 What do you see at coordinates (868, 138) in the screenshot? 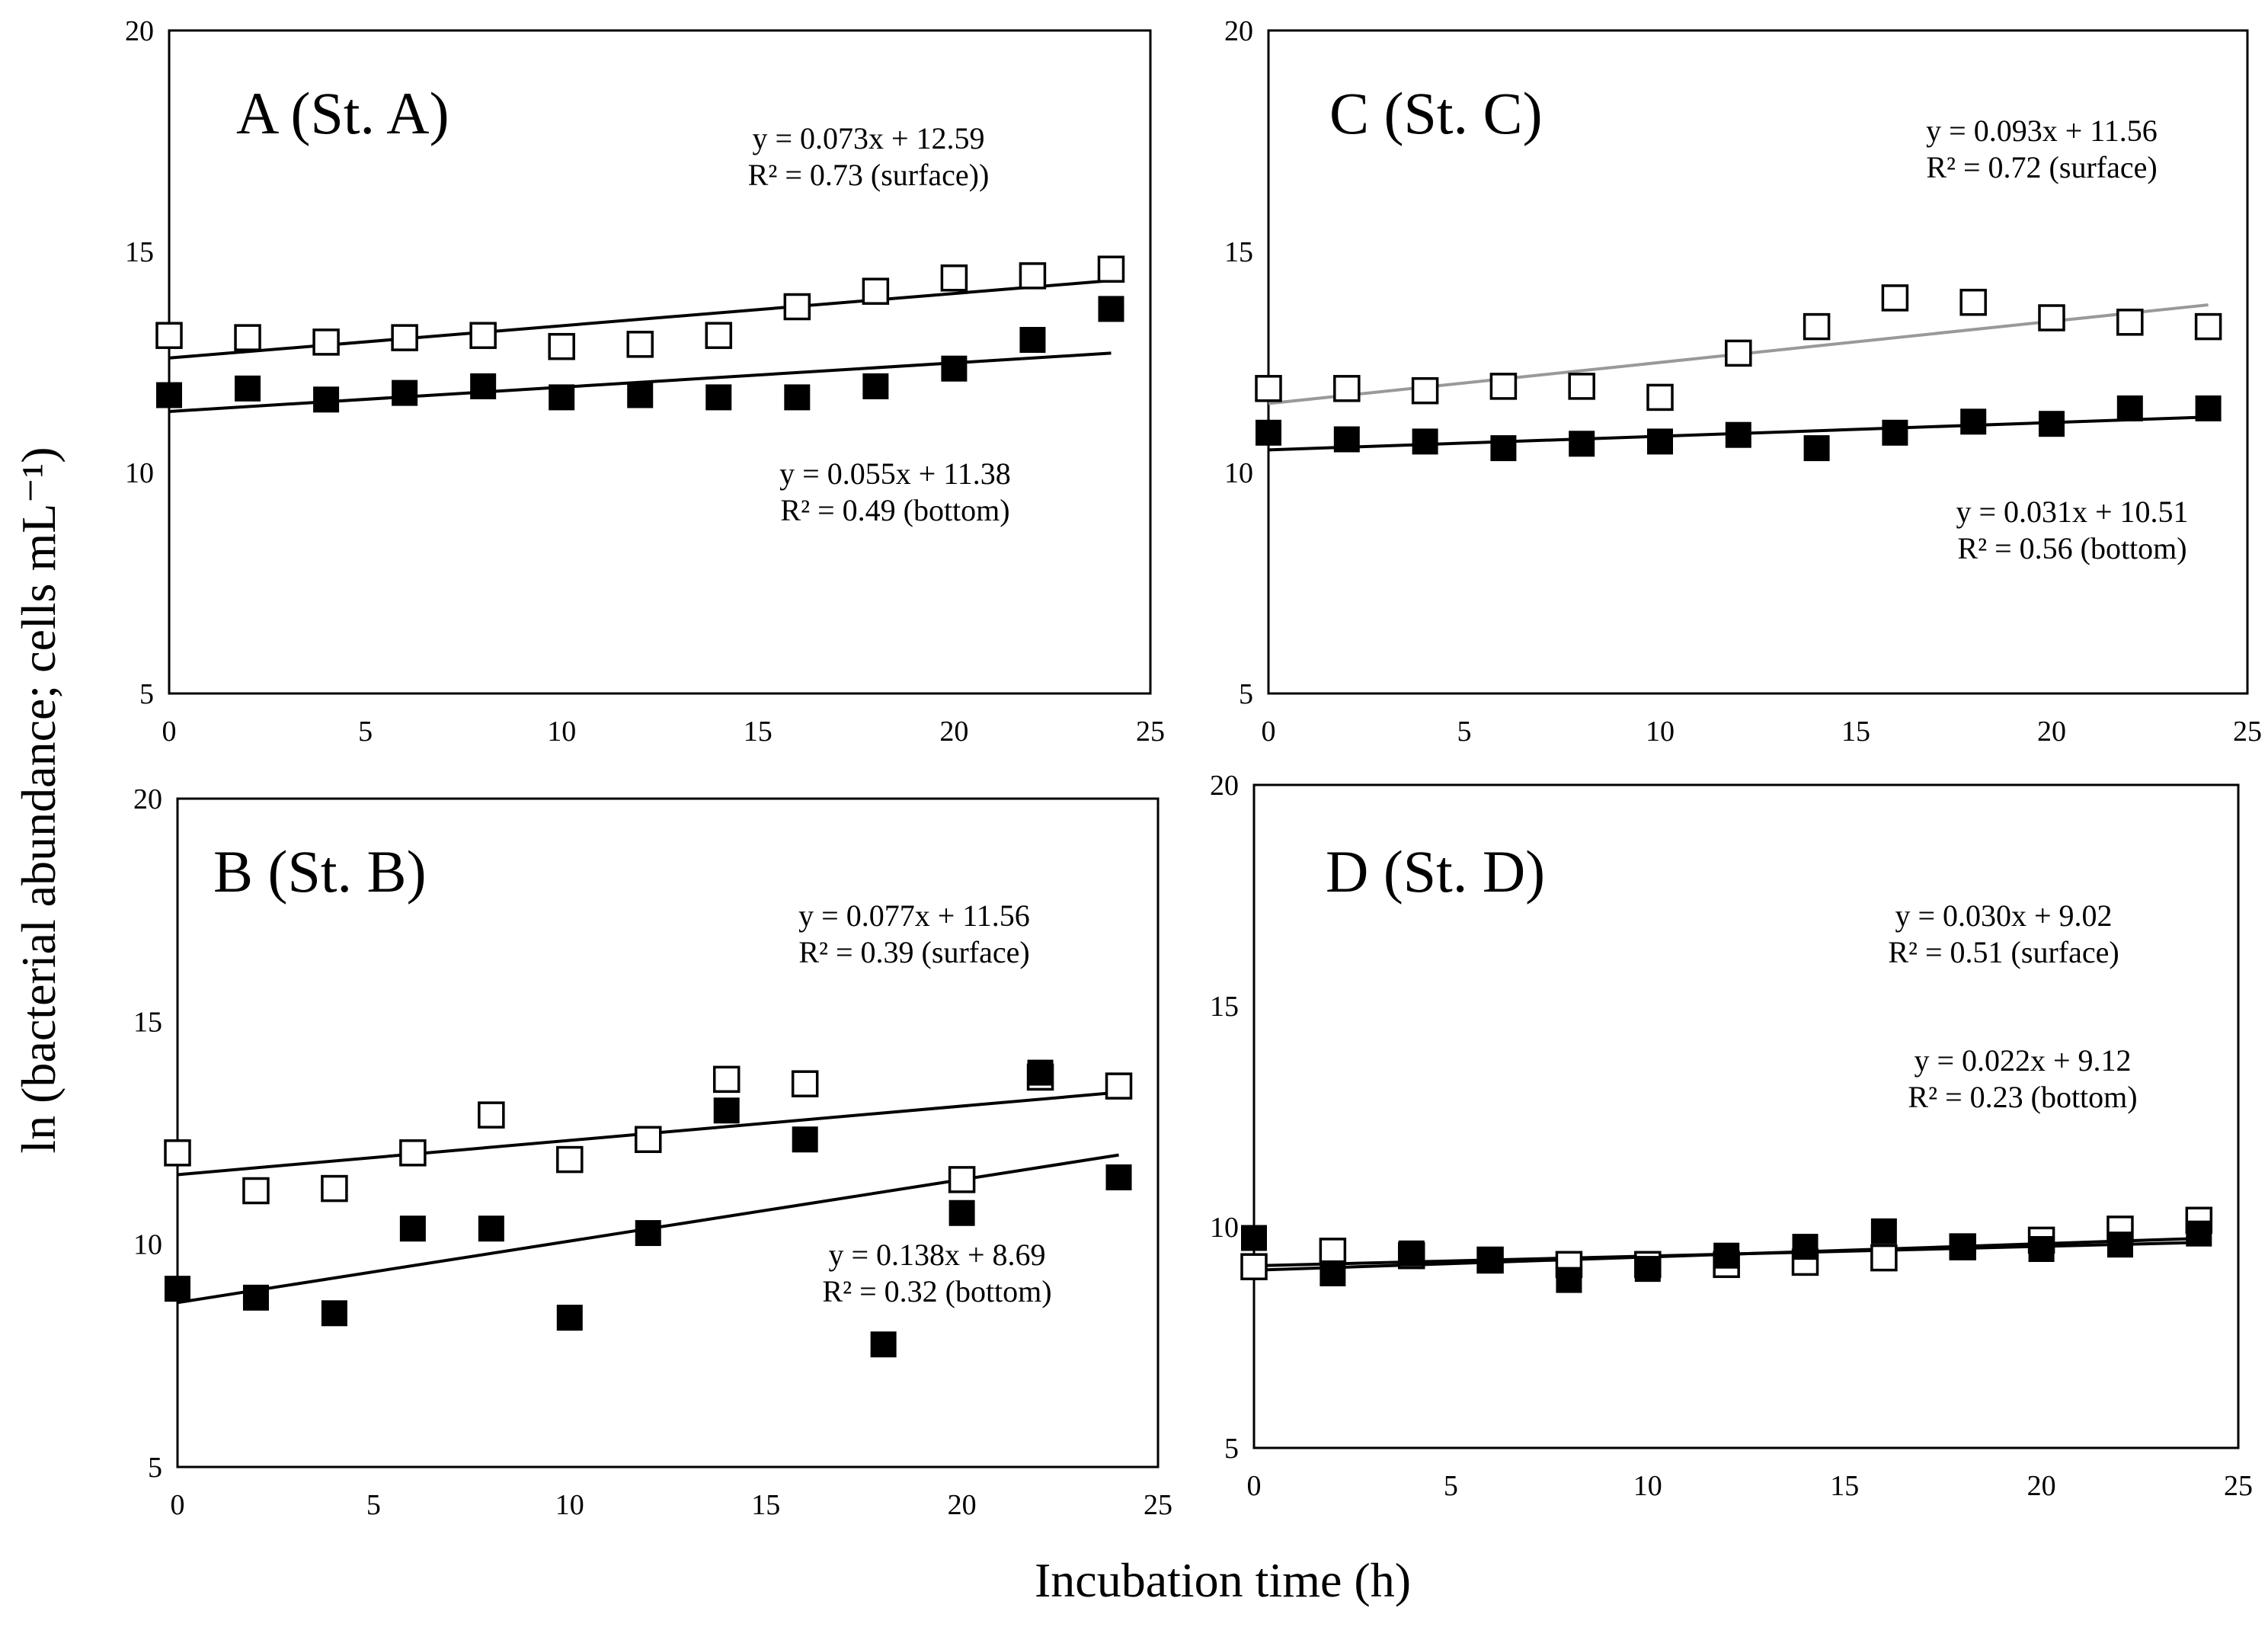
I see `surface-equation: y = 0.073x + 12.59` at bounding box center [868, 138].